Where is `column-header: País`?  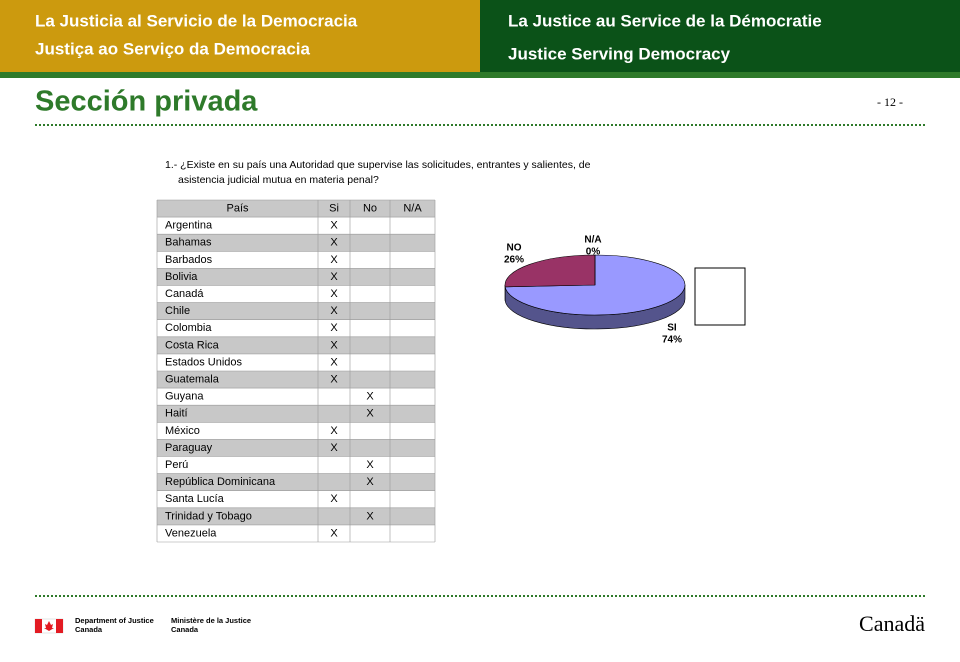 column-header: País is located at coordinates (237, 208).